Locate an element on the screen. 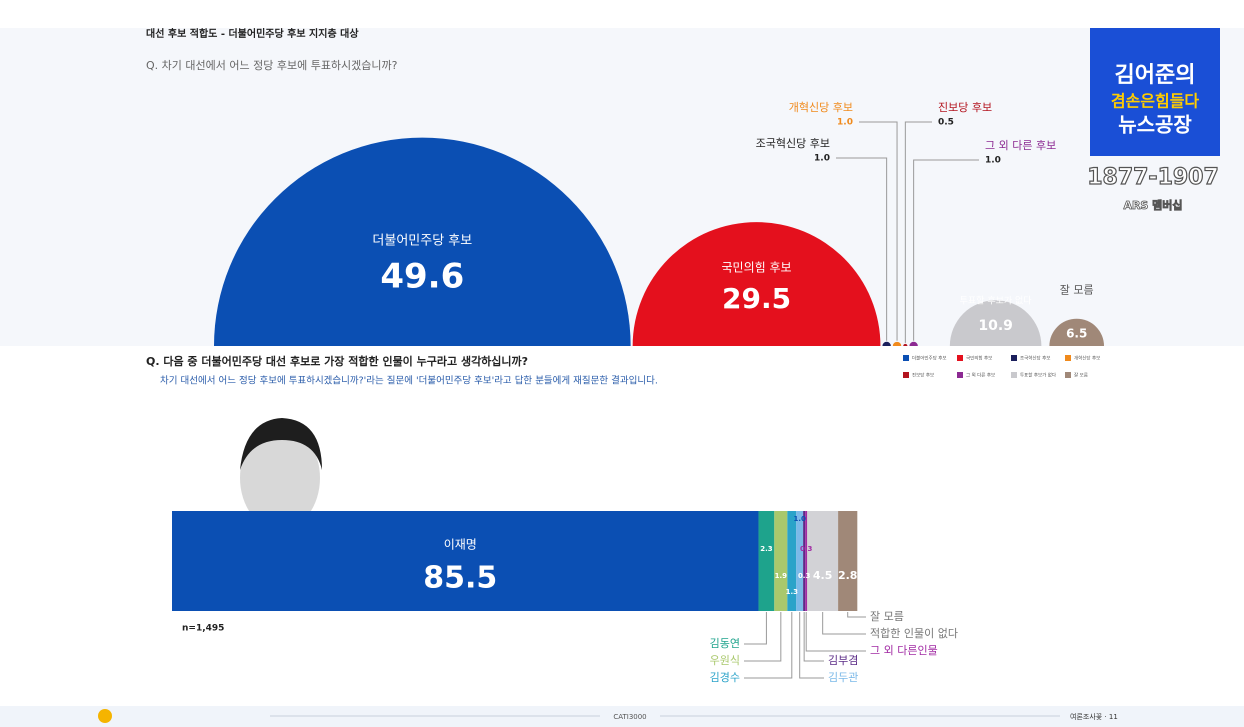 Image resolution: width=1244 pixels, height=727 pixels. category-label: 진보당 후보 is located at coordinates (965, 107).